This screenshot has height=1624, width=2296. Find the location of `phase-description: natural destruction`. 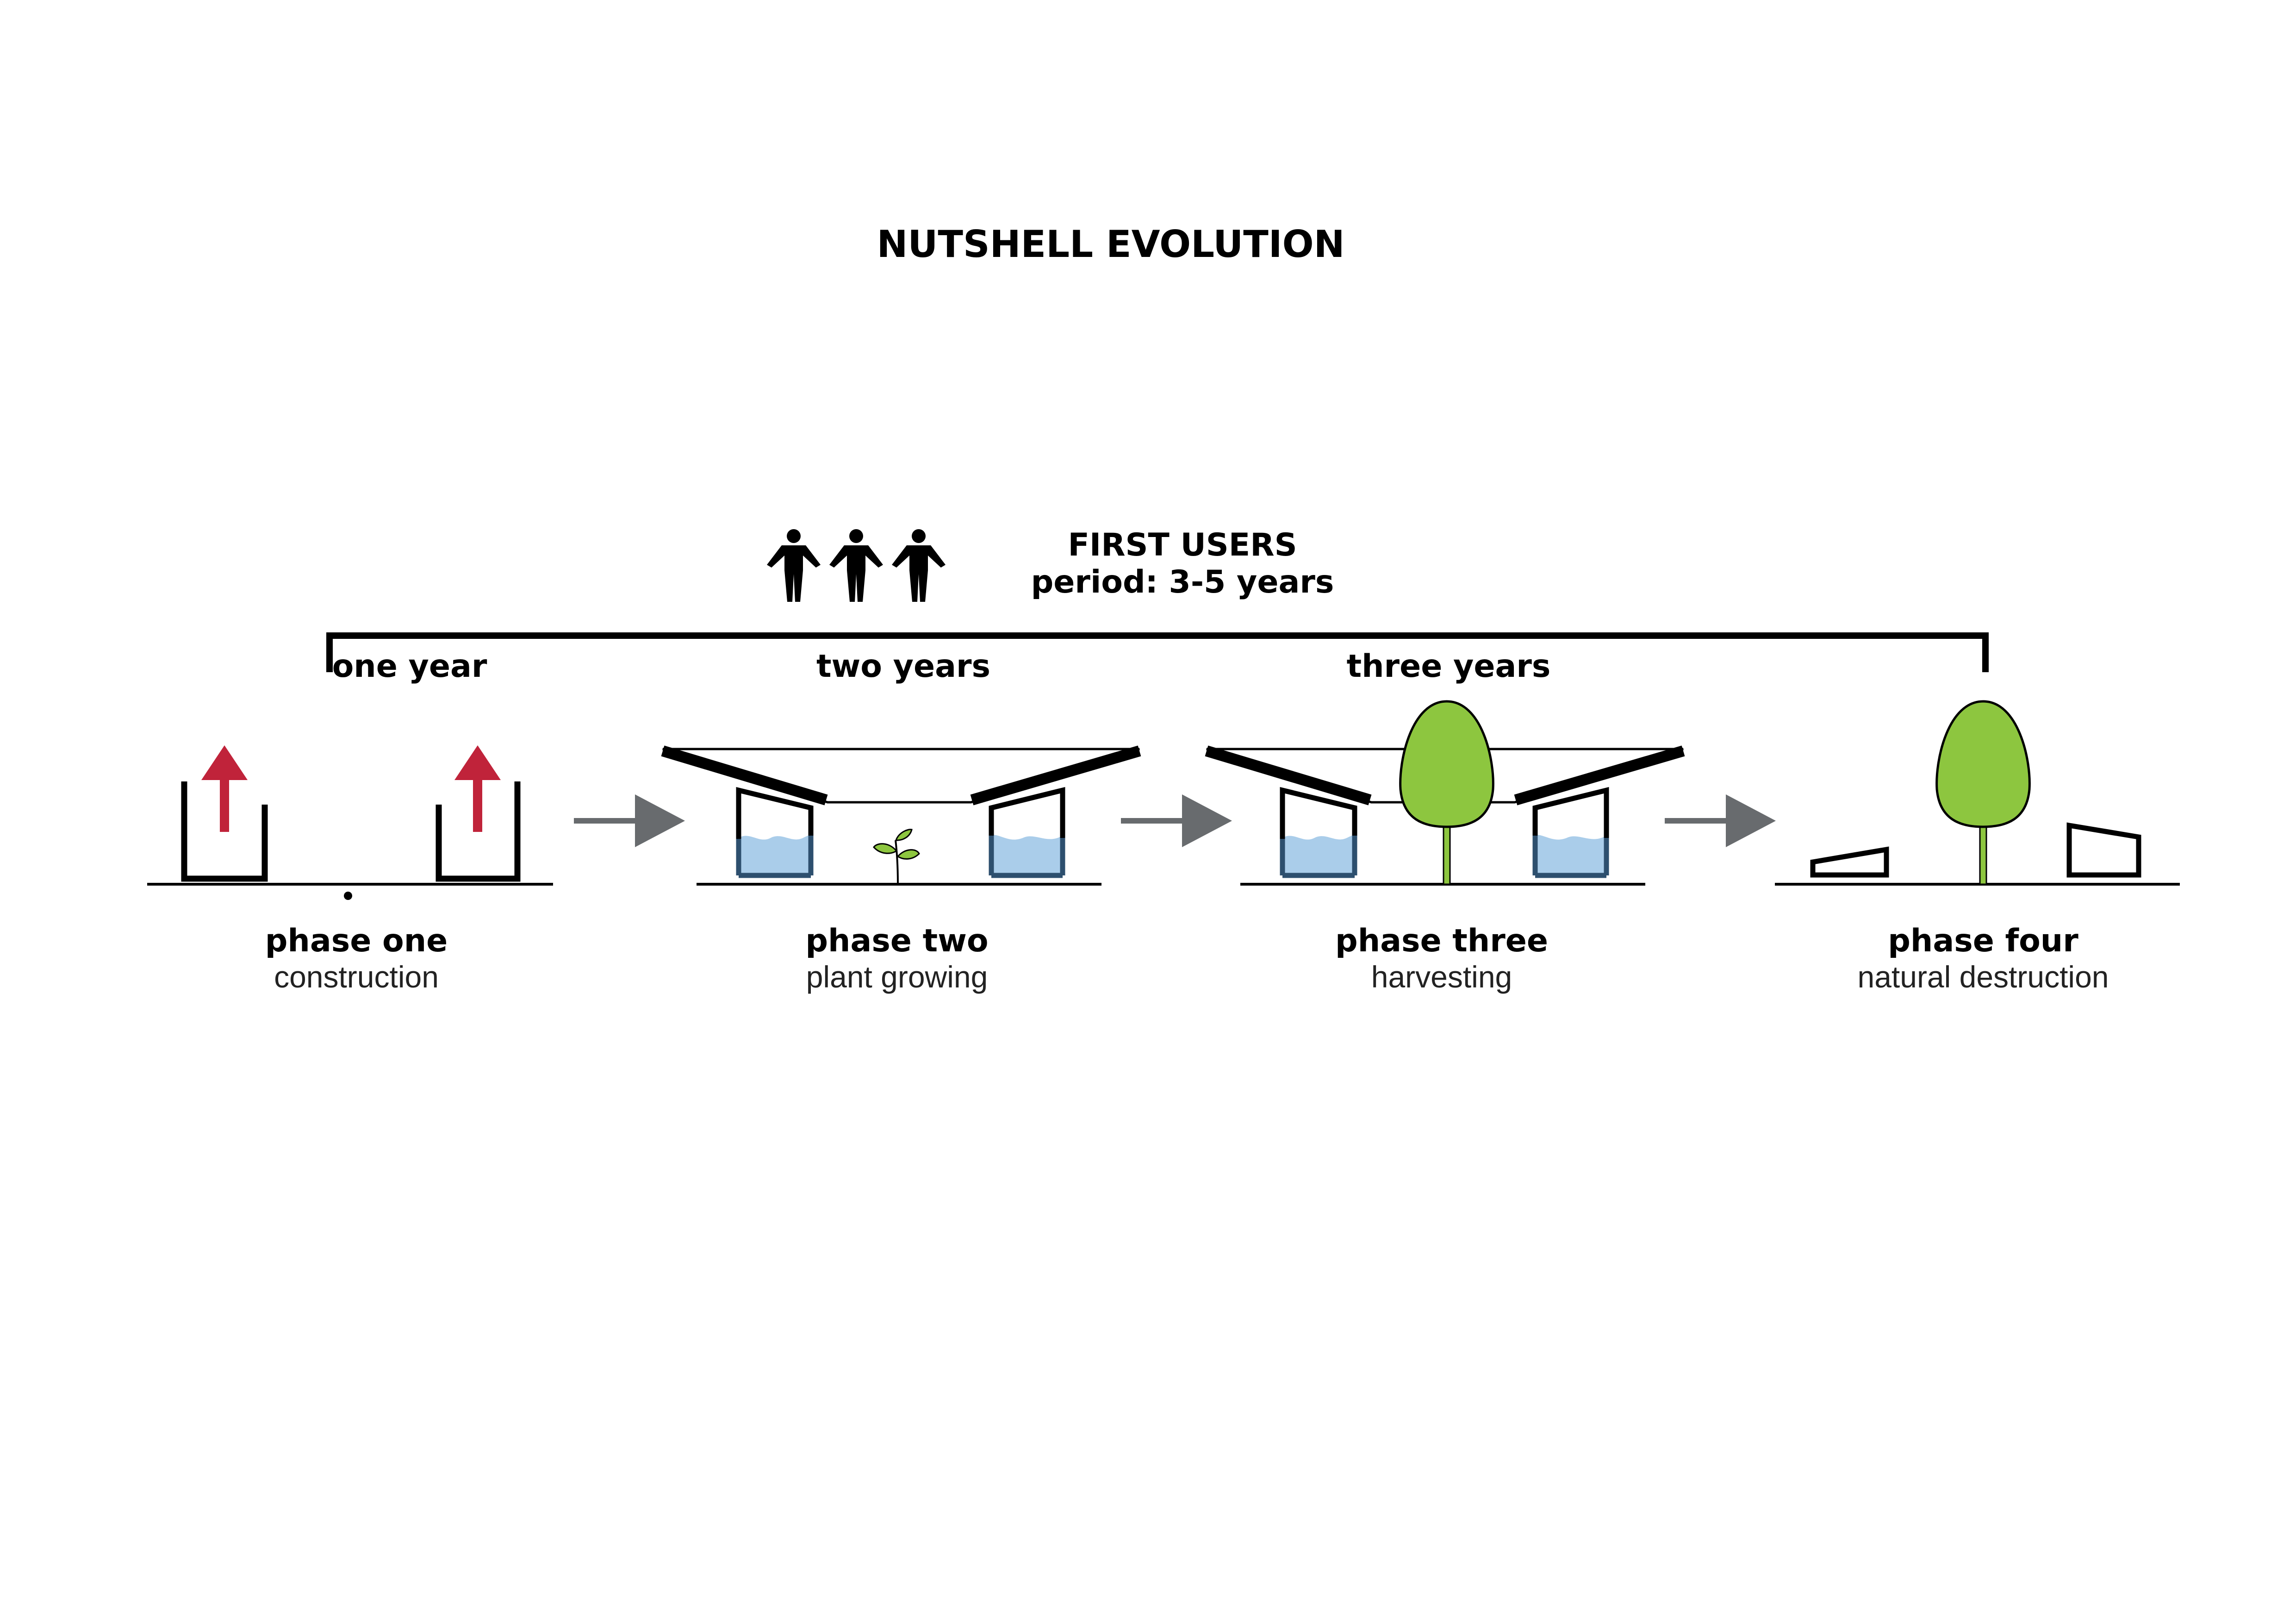

phase-description: natural destruction is located at coordinates (1983, 977).